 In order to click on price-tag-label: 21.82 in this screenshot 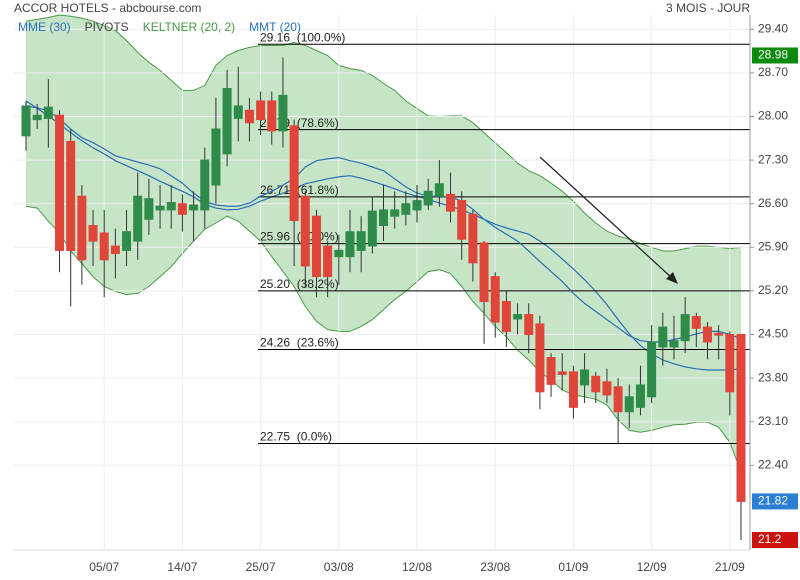, I will do `click(773, 501)`.